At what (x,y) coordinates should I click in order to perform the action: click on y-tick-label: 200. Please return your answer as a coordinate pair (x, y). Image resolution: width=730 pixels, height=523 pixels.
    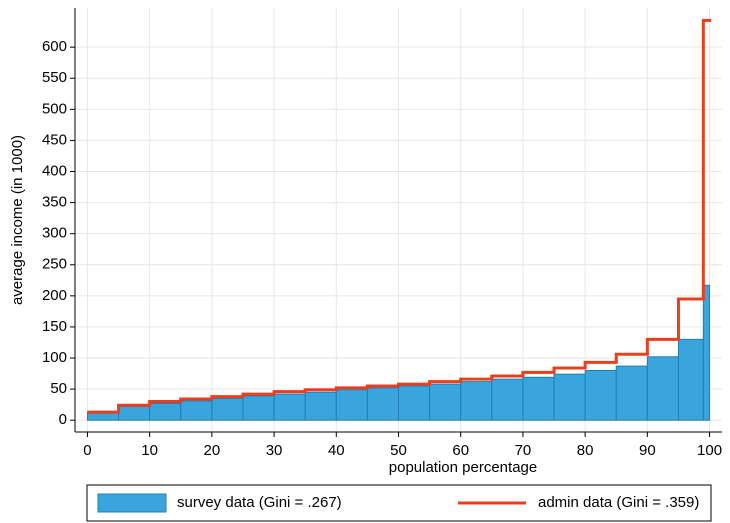
    Looking at the image, I should click on (54, 295).